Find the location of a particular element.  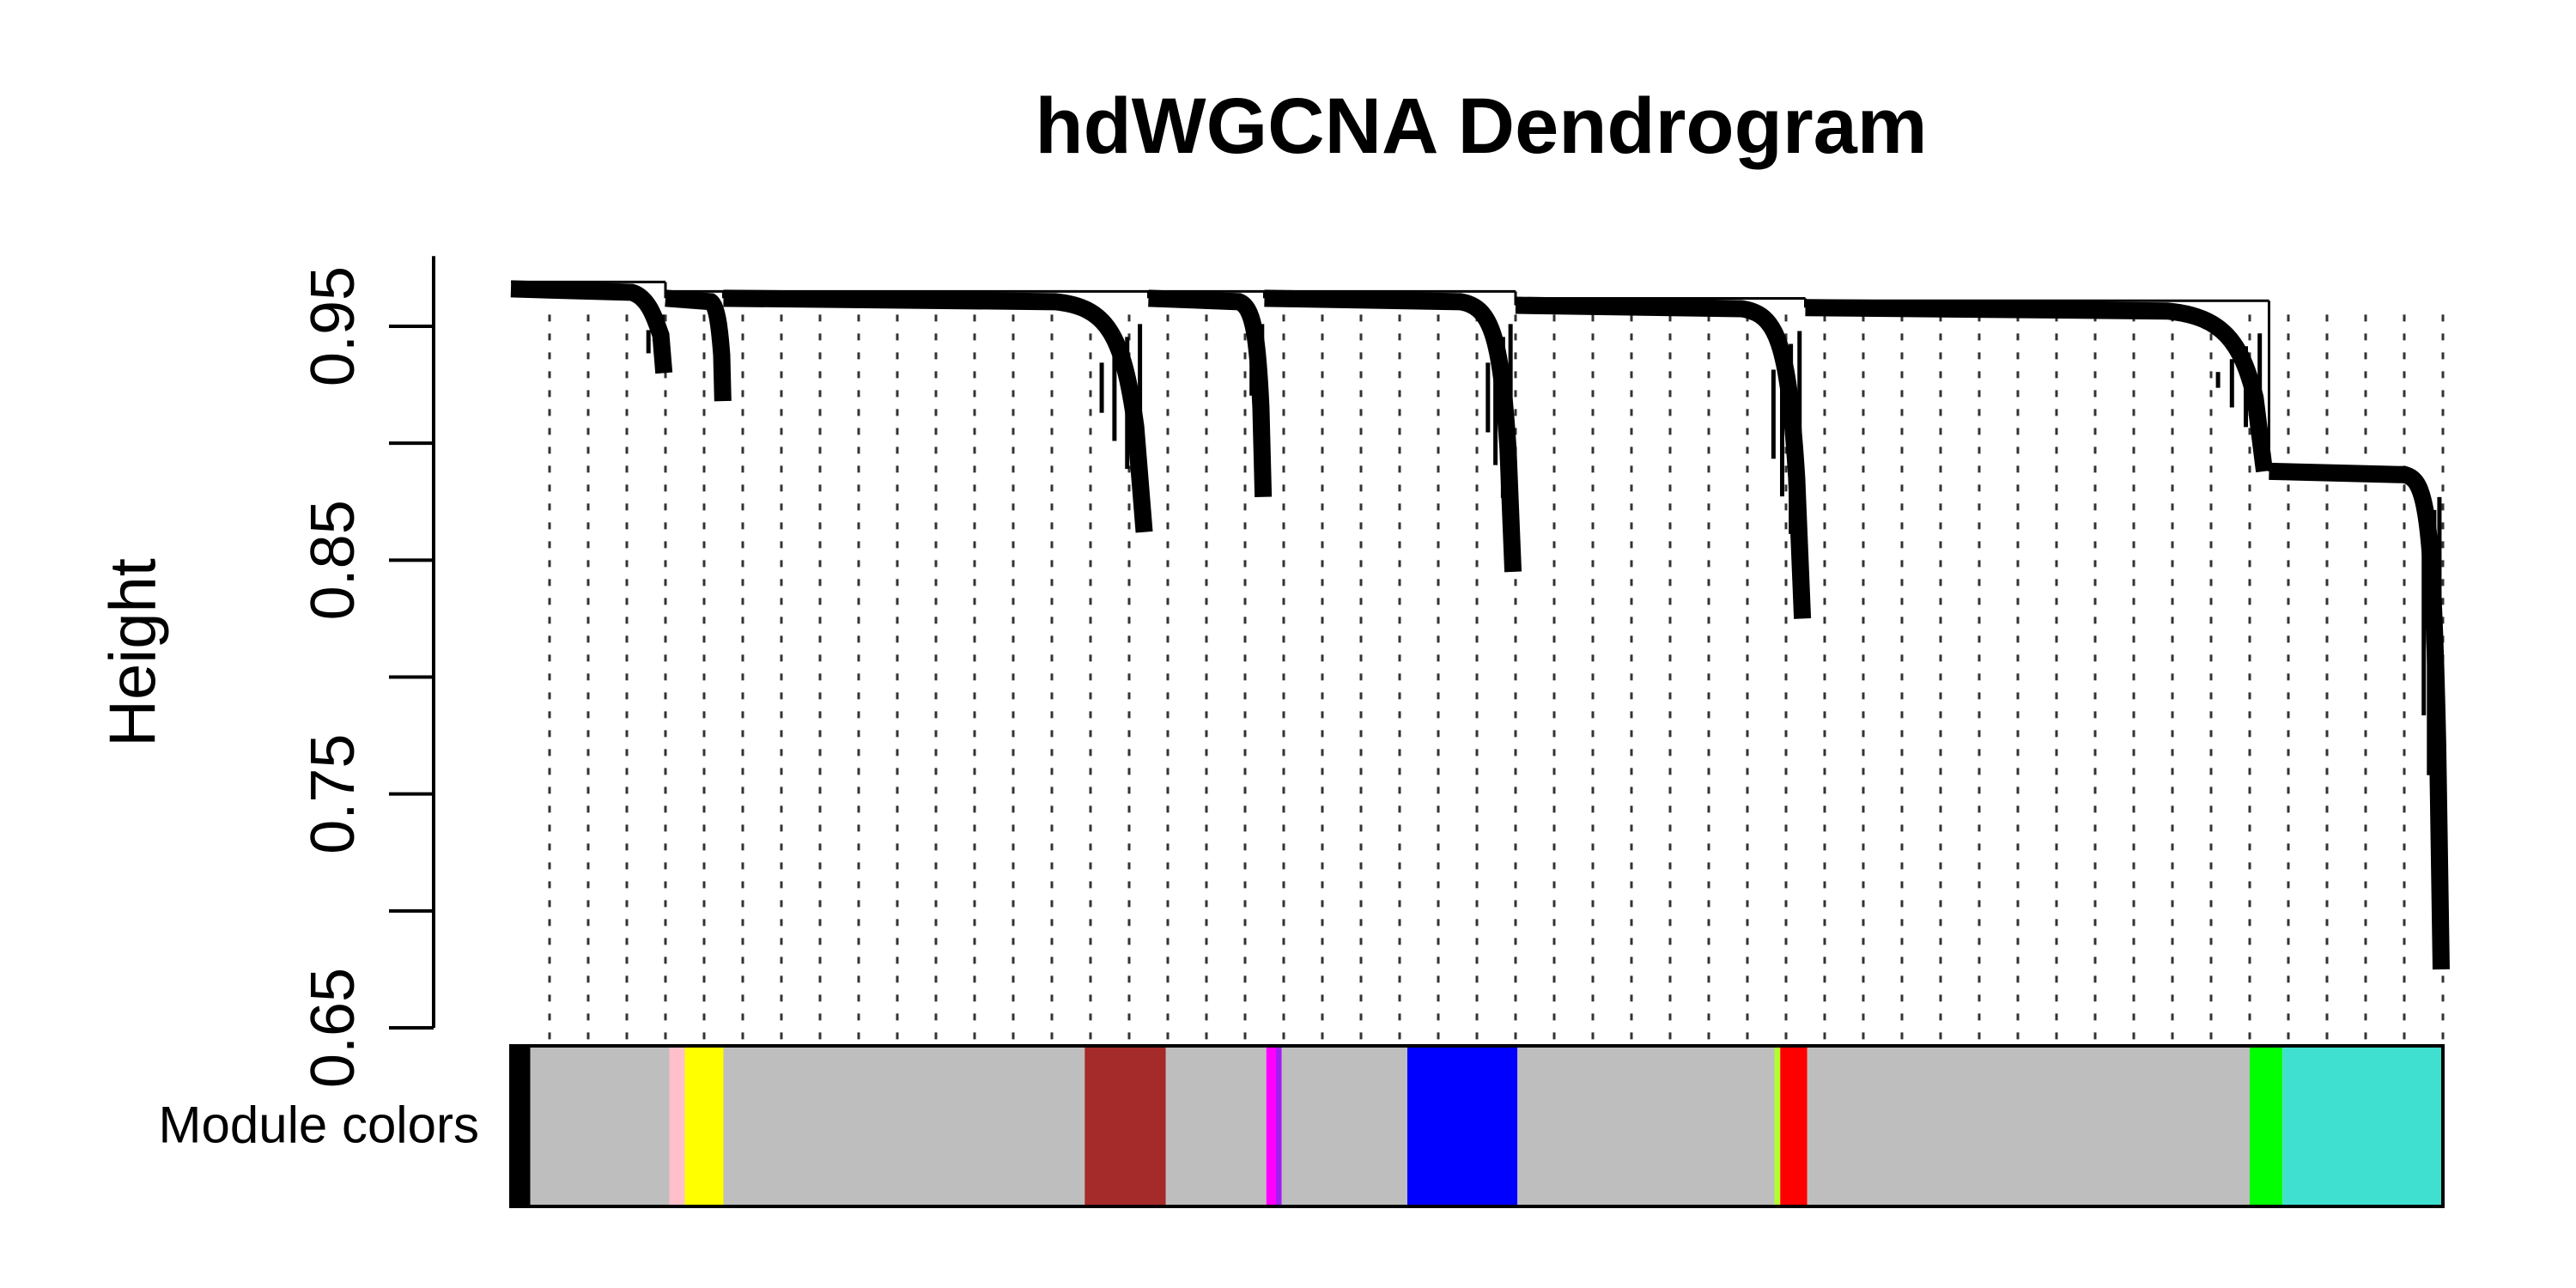

y-tick-label: 0.95 is located at coordinates (334, 326).